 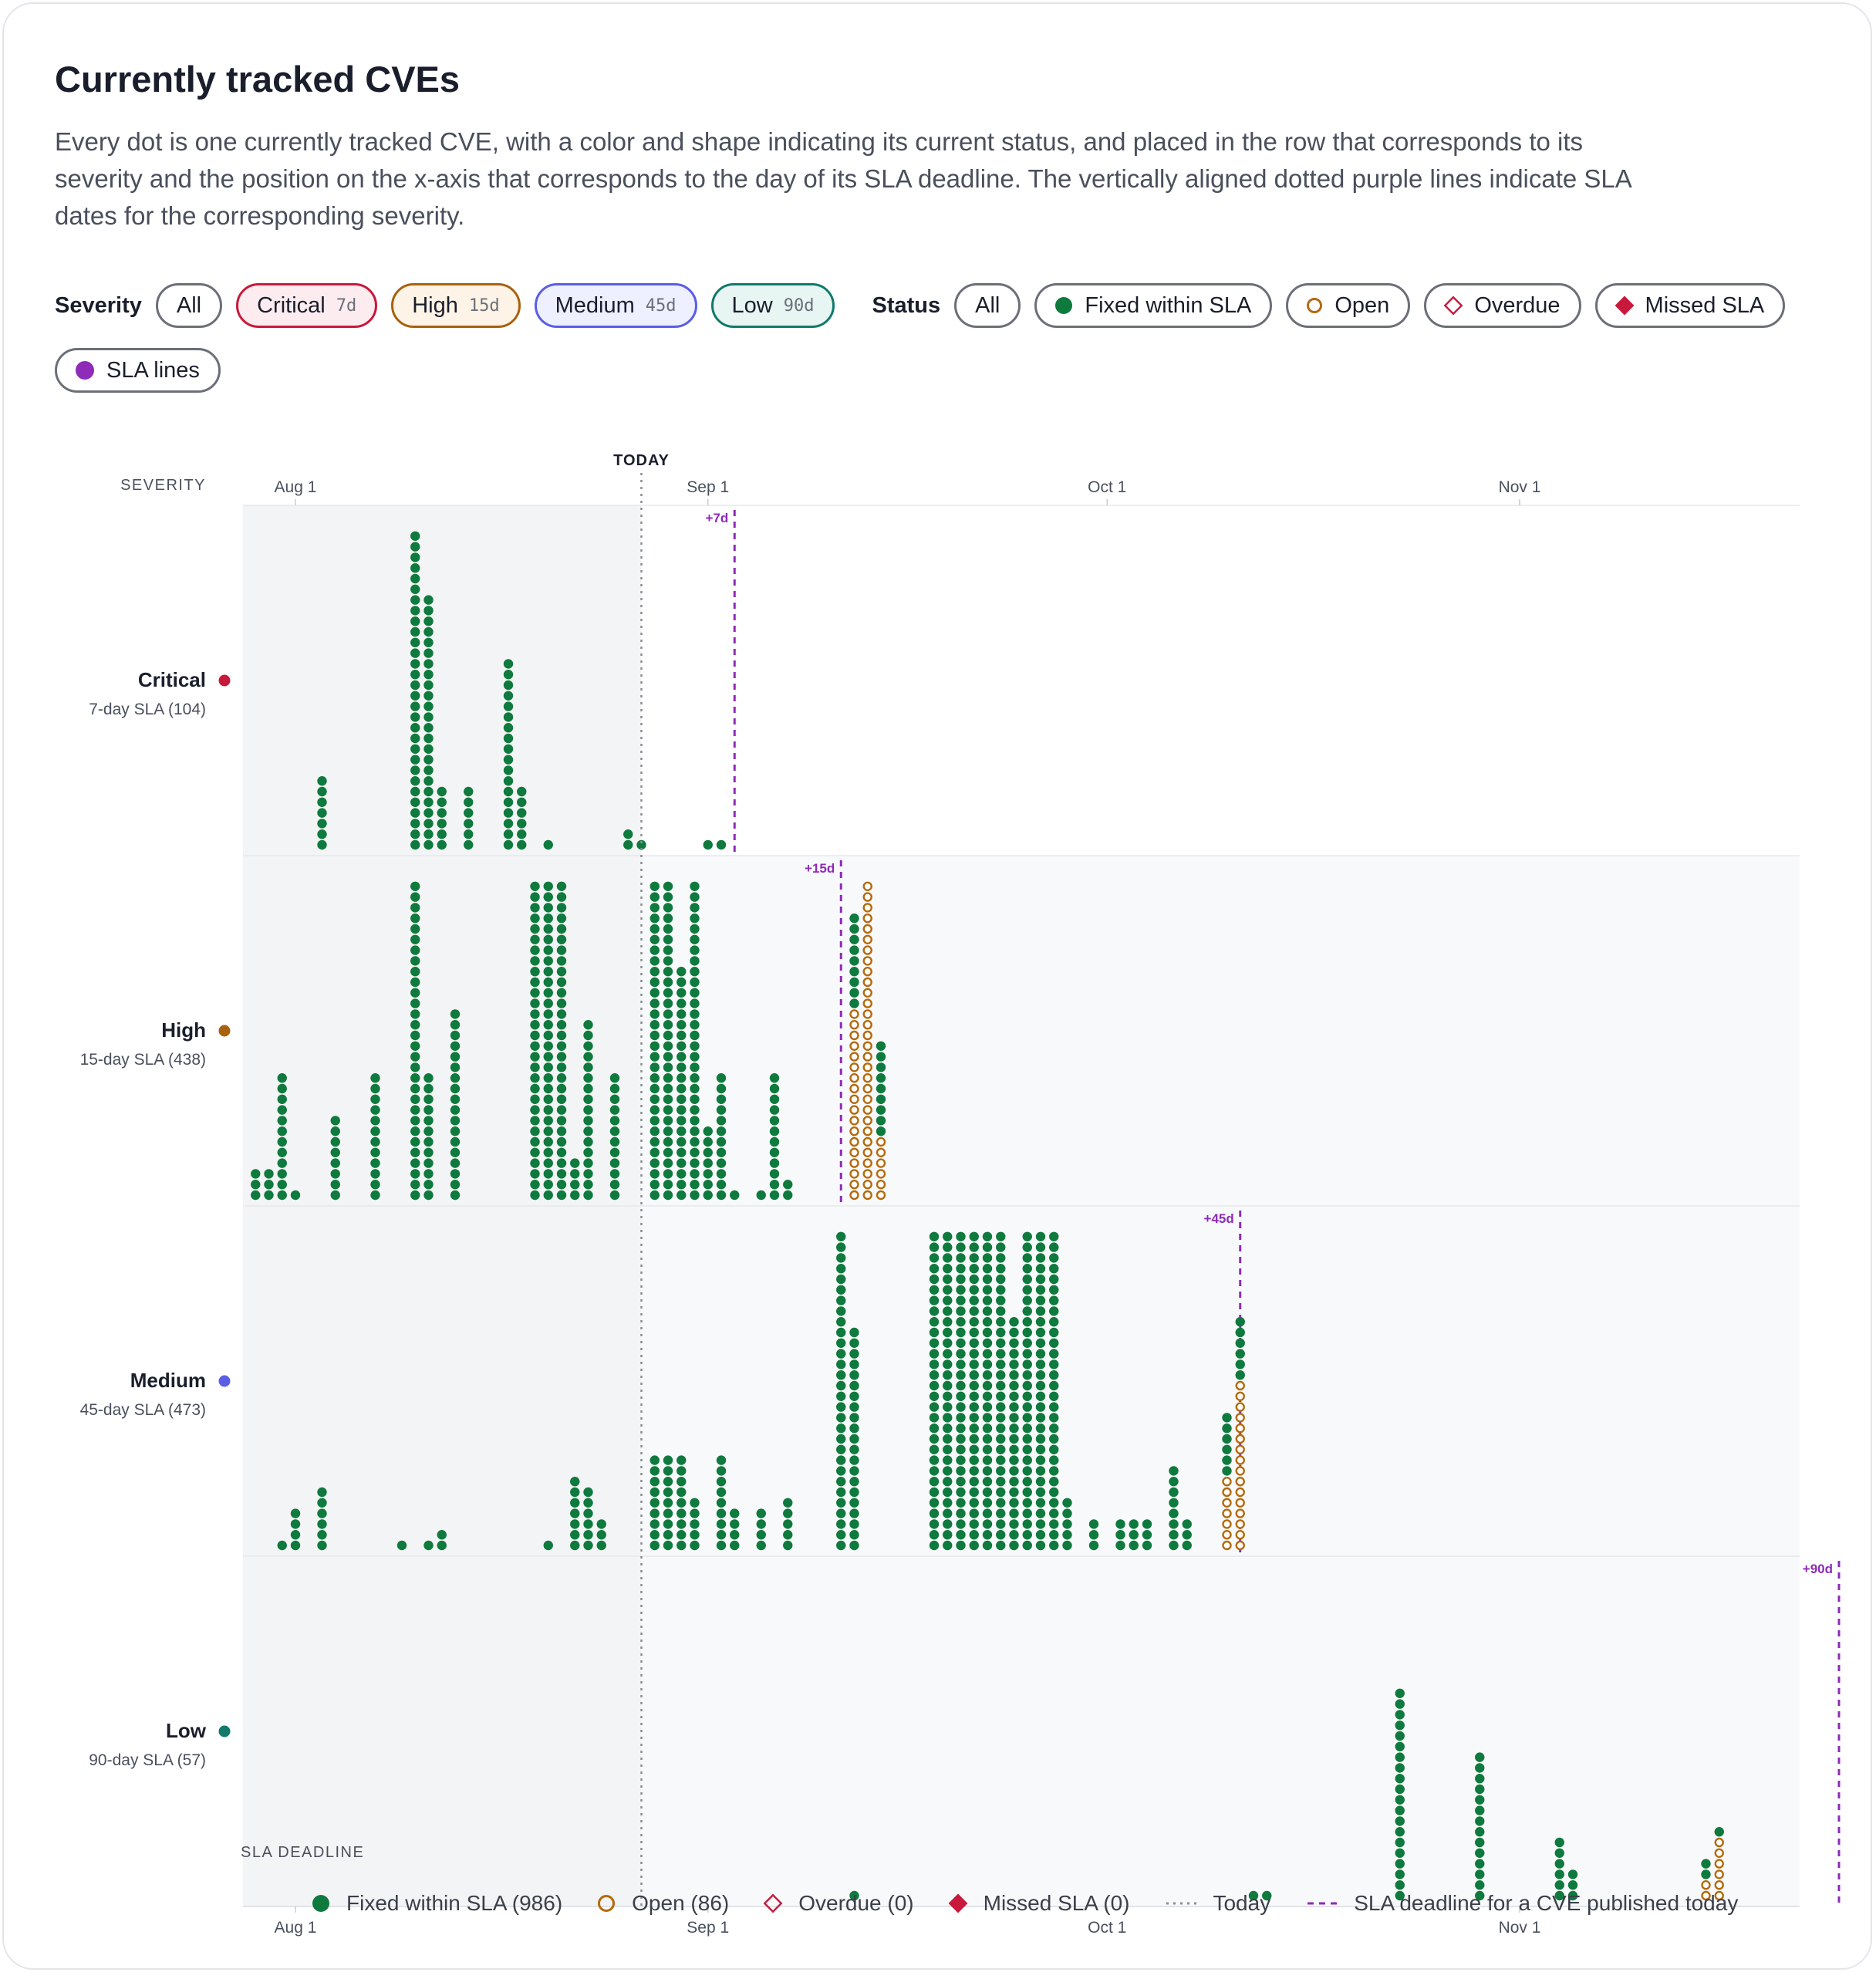 I want to click on sla-lines-label: SLA lines, so click(x=153, y=370).